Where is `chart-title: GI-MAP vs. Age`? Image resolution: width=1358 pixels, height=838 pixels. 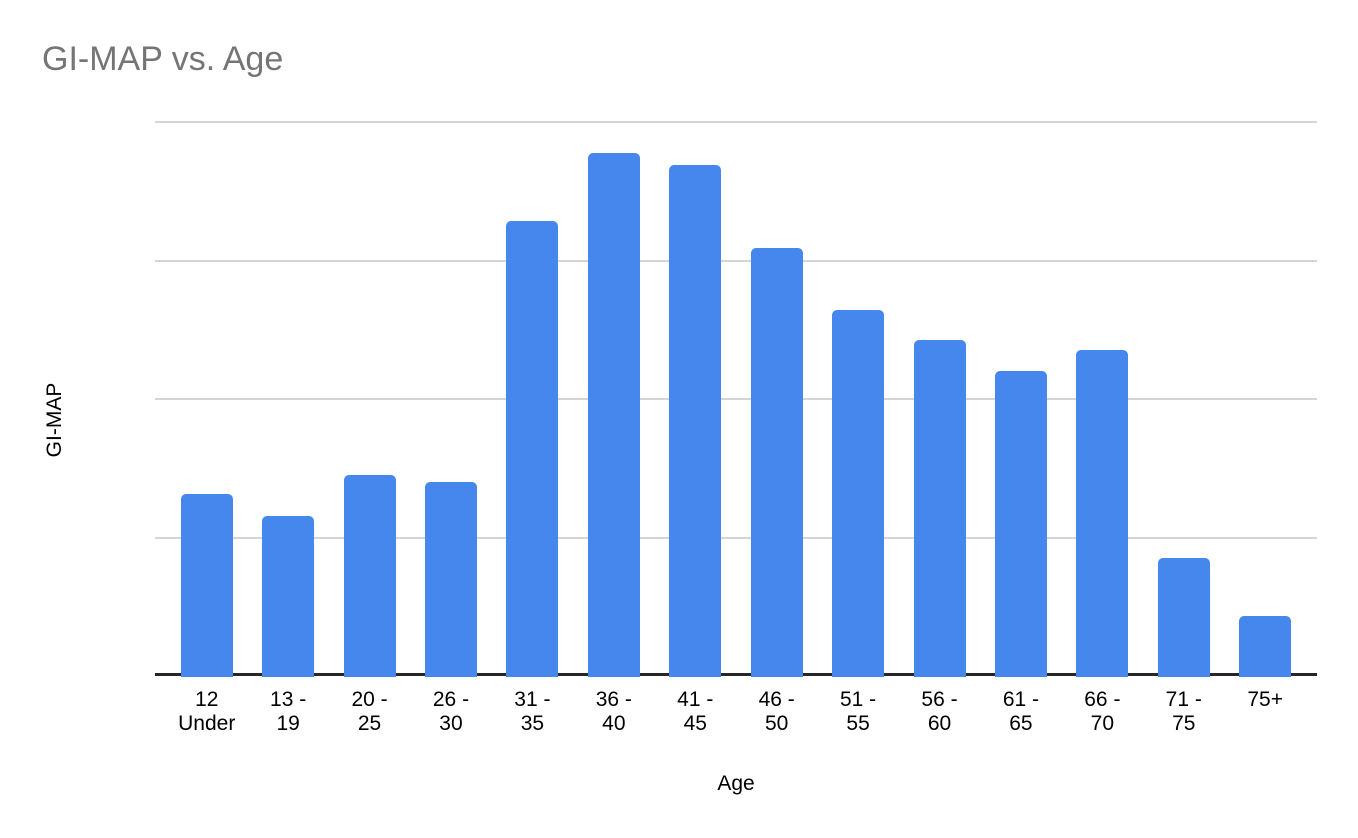
chart-title: GI-MAP vs. Age is located at coordinates (163, 59).